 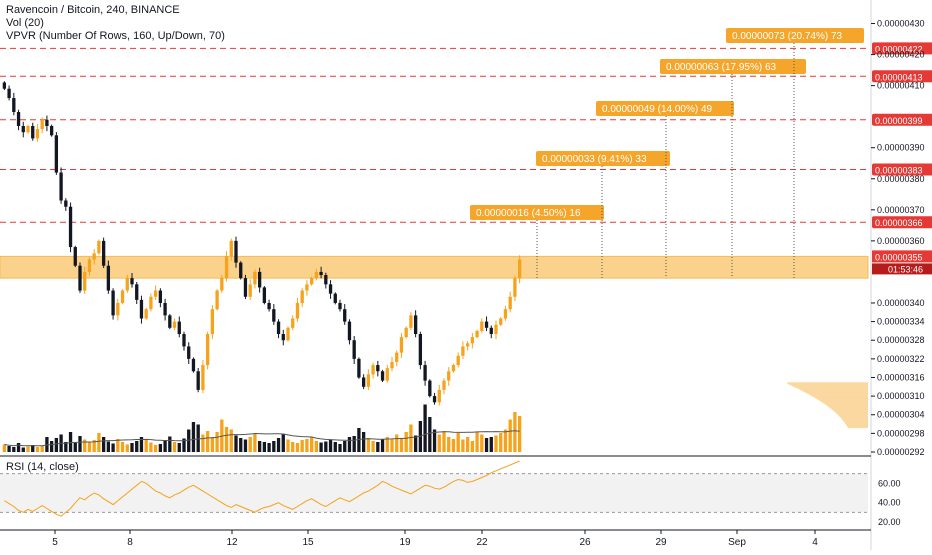 What do you see at coordinates (115, 36) in the screenshot?
I see `vpvr-indicator-label: VPVR (Number Of Rows, 160, Up/Down, 70)` at bounding box center [115, 36].